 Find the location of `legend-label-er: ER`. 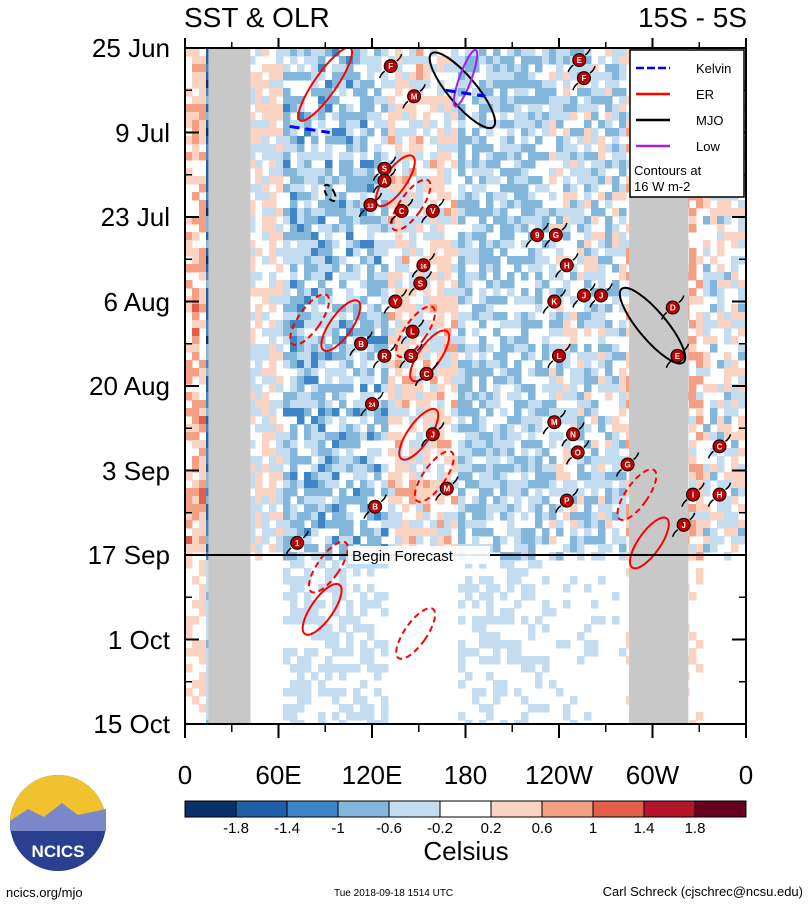

legend-label-er: ER is located at coordinates (705, 94).